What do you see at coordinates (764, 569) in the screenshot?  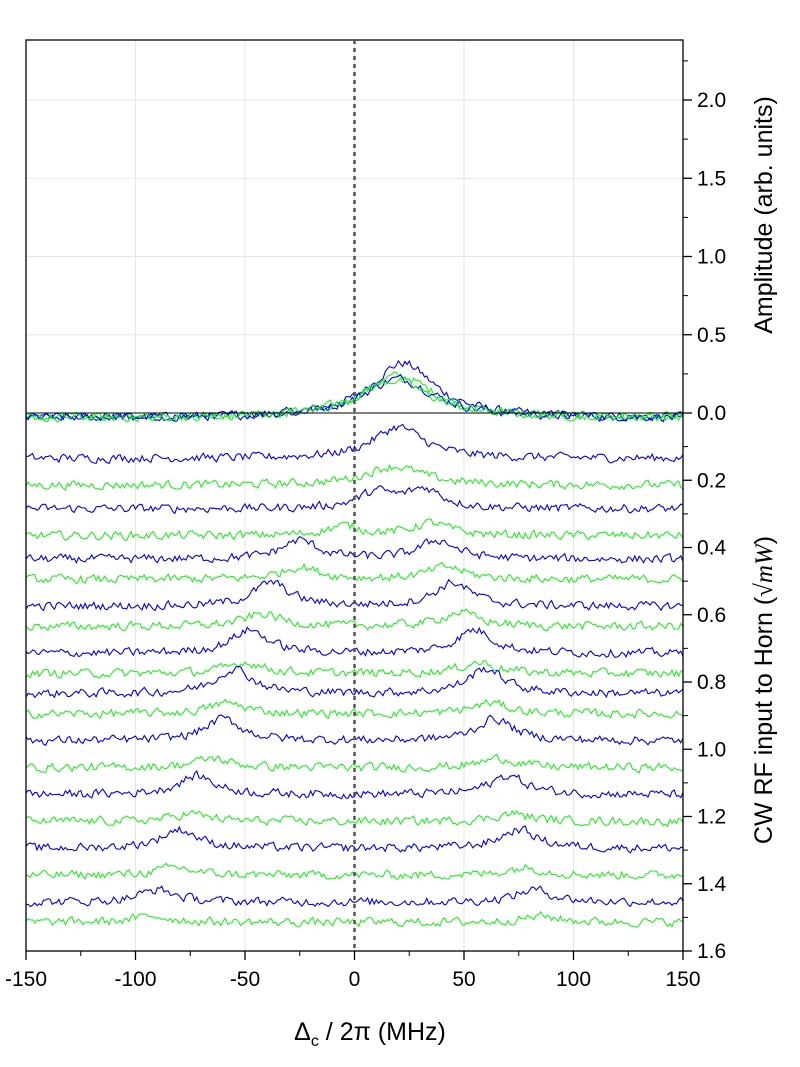 I see `rf-axis-title-math: √mW` at bounding box center [764, 569].